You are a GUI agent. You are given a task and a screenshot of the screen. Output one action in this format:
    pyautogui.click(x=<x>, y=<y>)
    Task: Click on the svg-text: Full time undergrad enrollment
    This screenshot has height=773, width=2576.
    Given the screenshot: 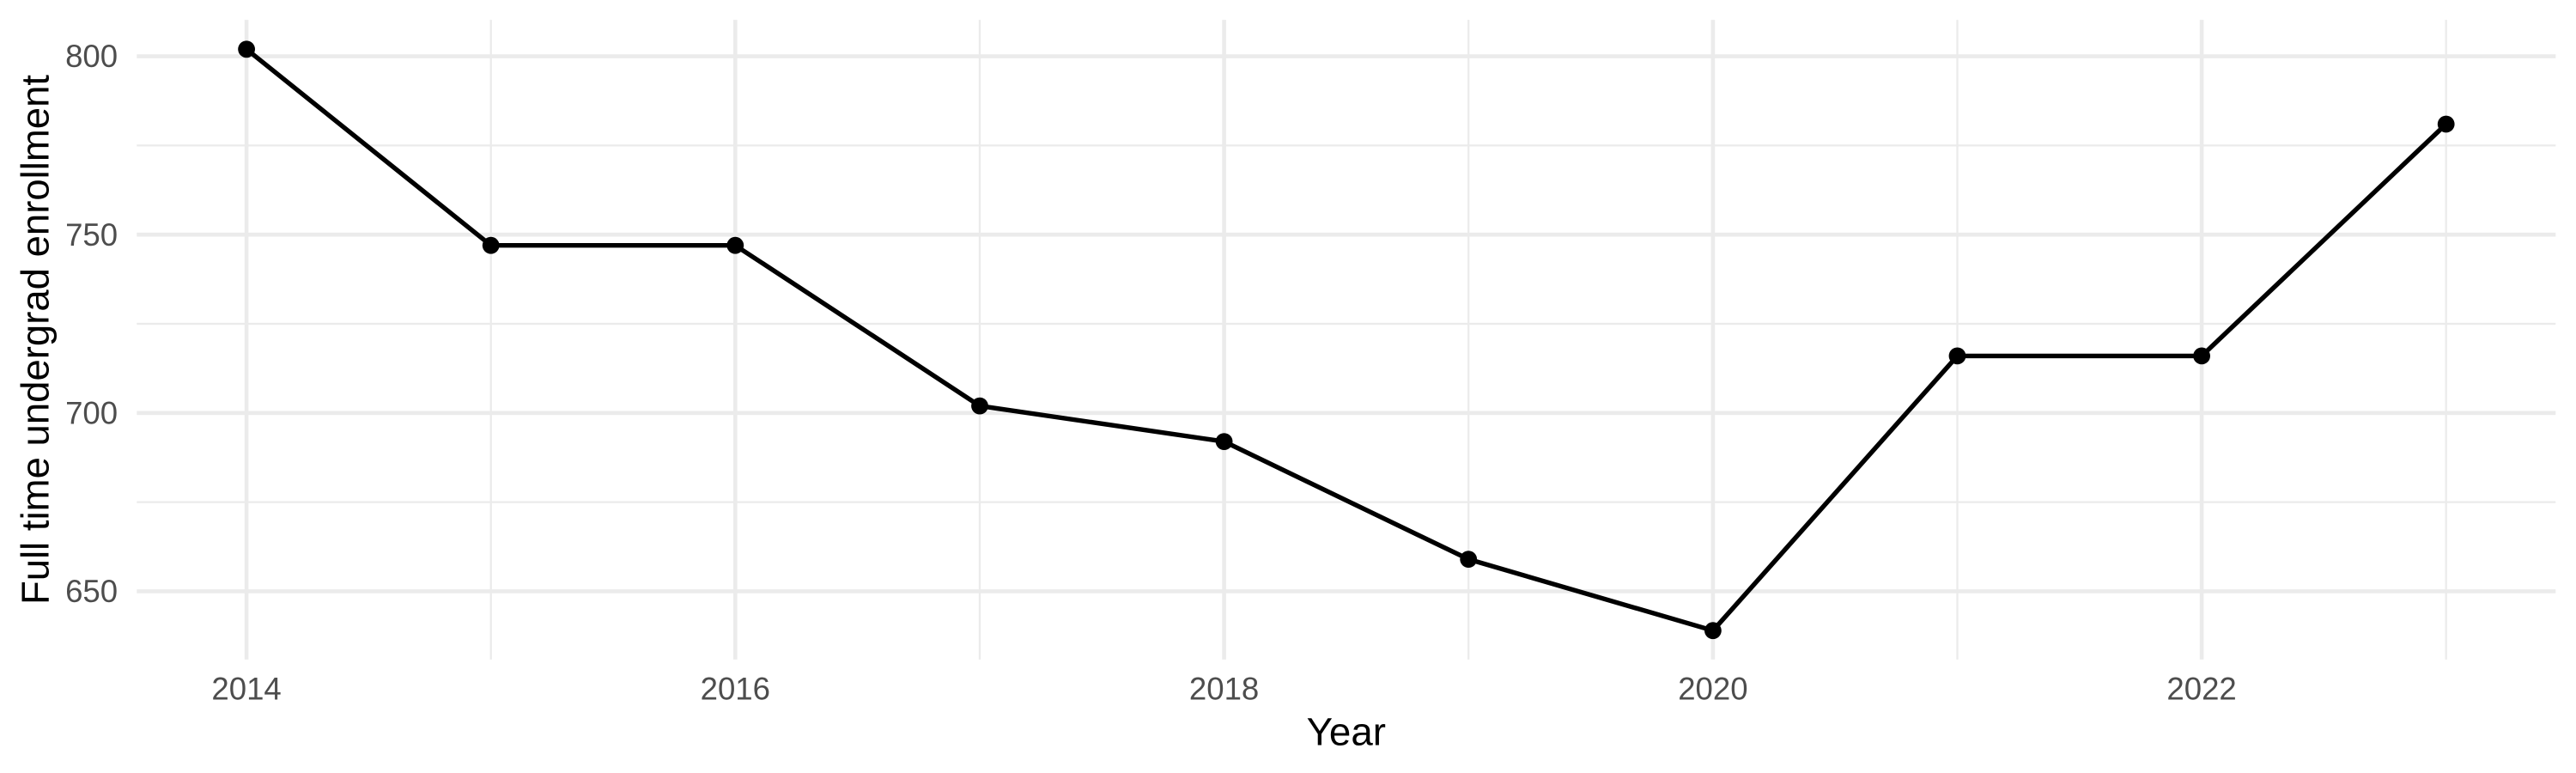 What is the action you would take?
    pyautogui.click(x=36, y=340)
    